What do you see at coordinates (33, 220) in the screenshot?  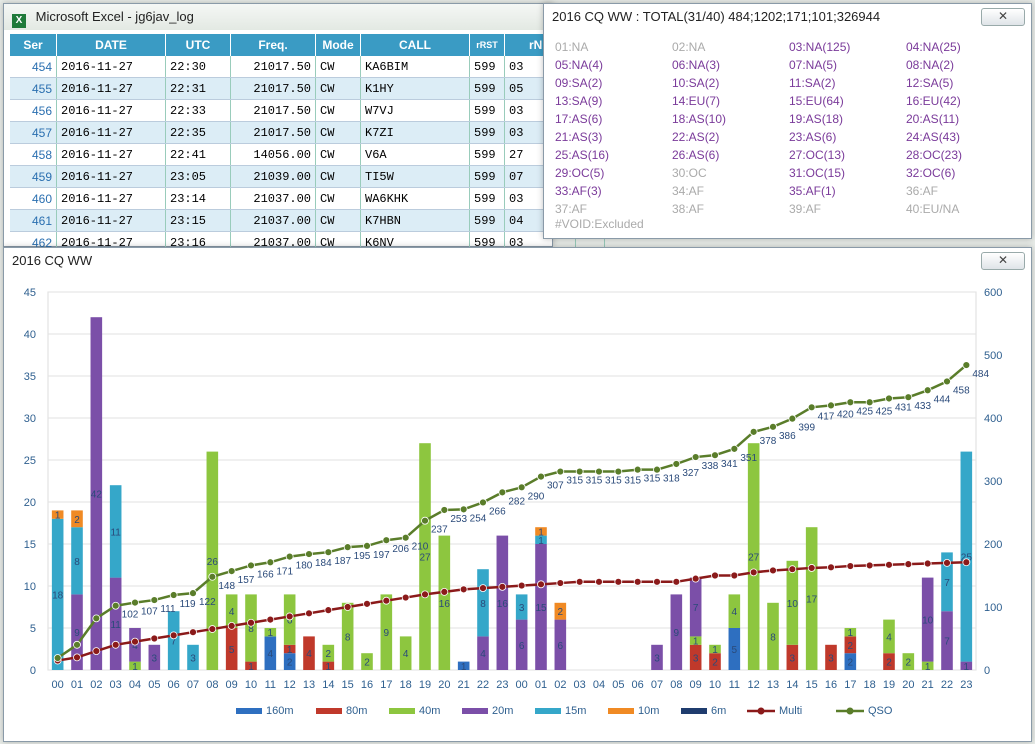 I see `table-cell: 461` at bounding box center [33, 220].